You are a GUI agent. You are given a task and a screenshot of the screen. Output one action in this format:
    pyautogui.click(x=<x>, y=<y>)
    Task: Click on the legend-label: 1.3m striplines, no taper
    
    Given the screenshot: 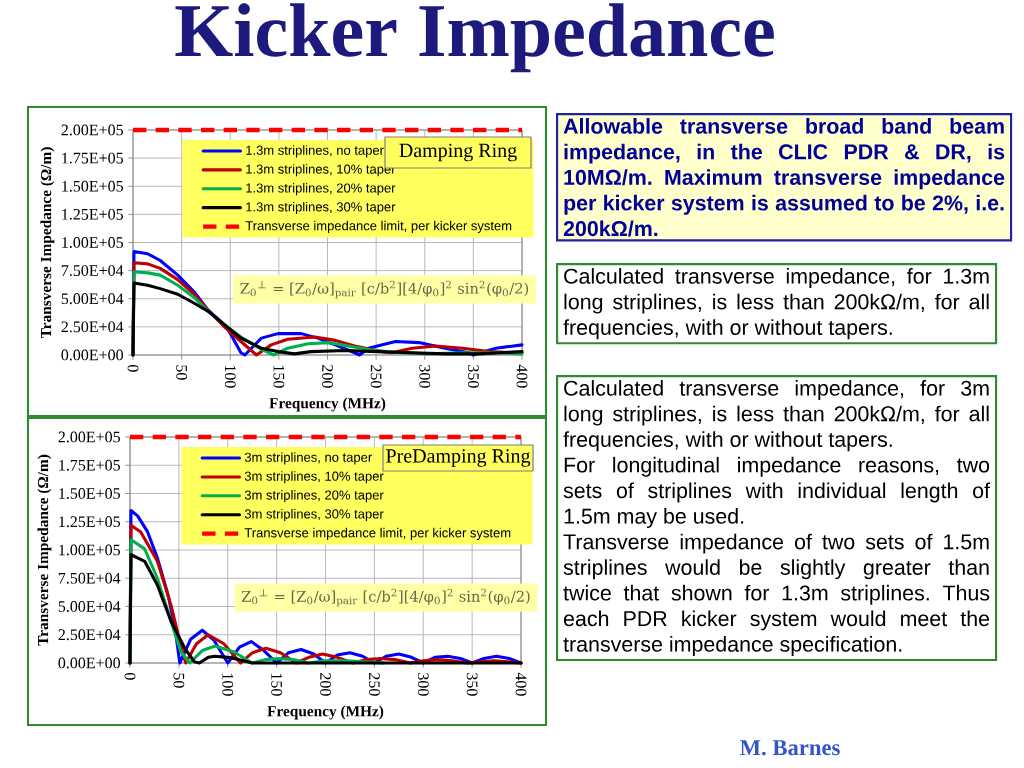 What is the action you would take?
    pyautogui.click(x=315, y=151)
    